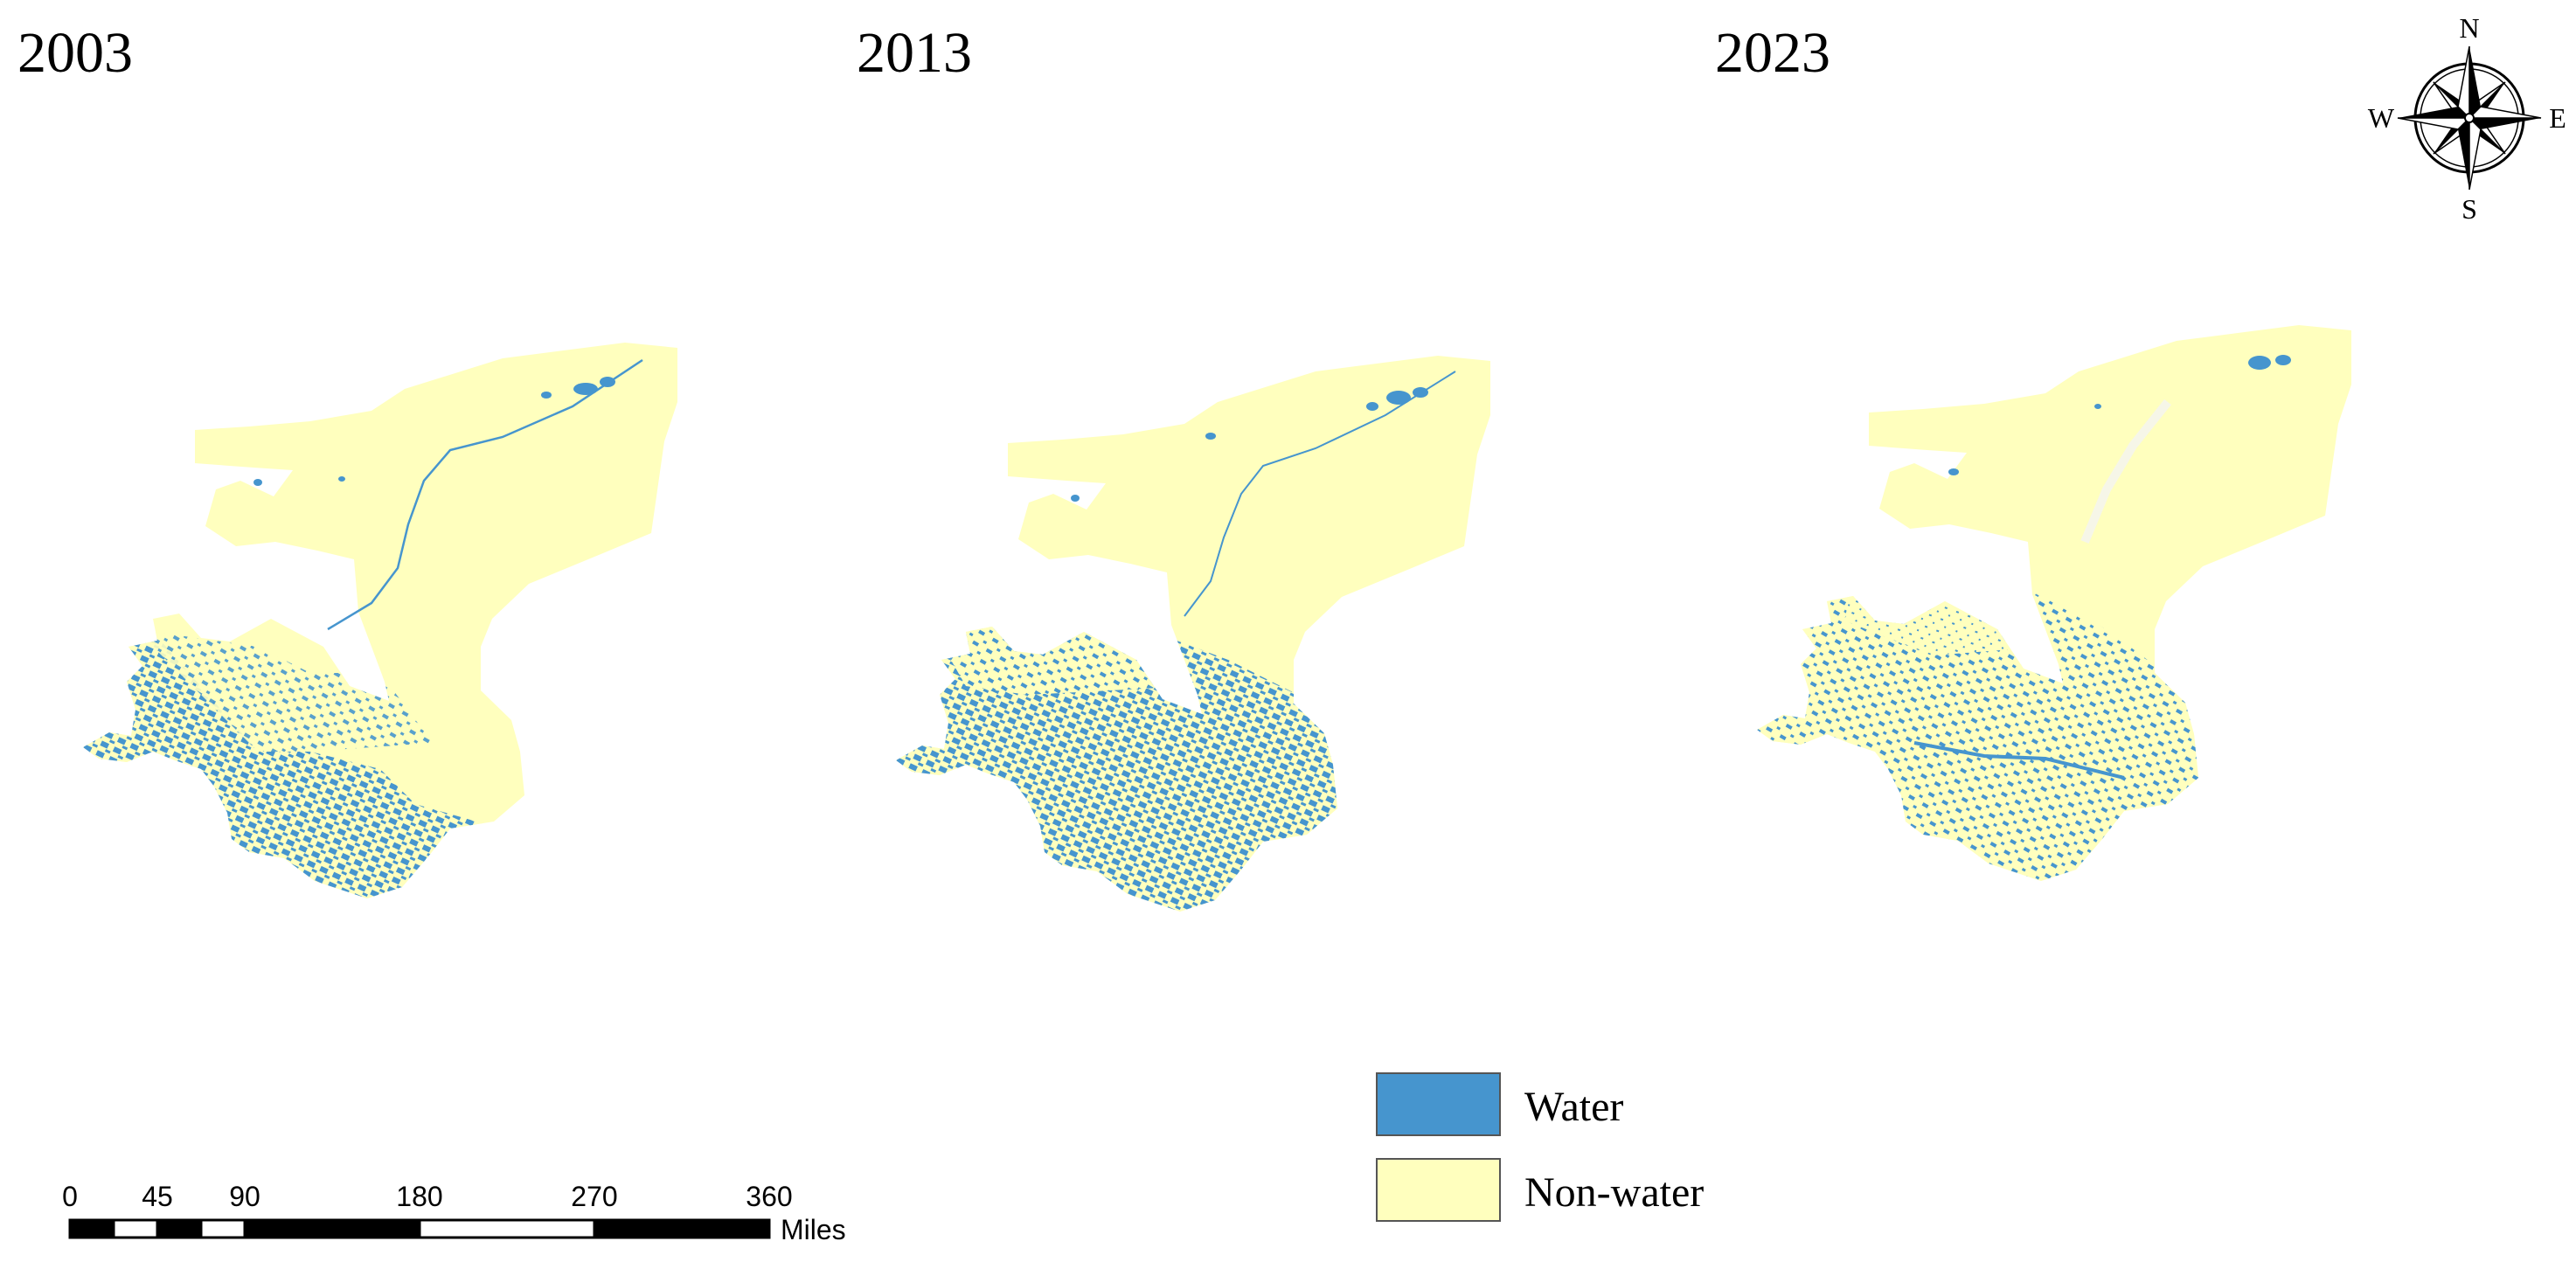  I want to click on legend-label-water: Water, so click(1574, 1107).